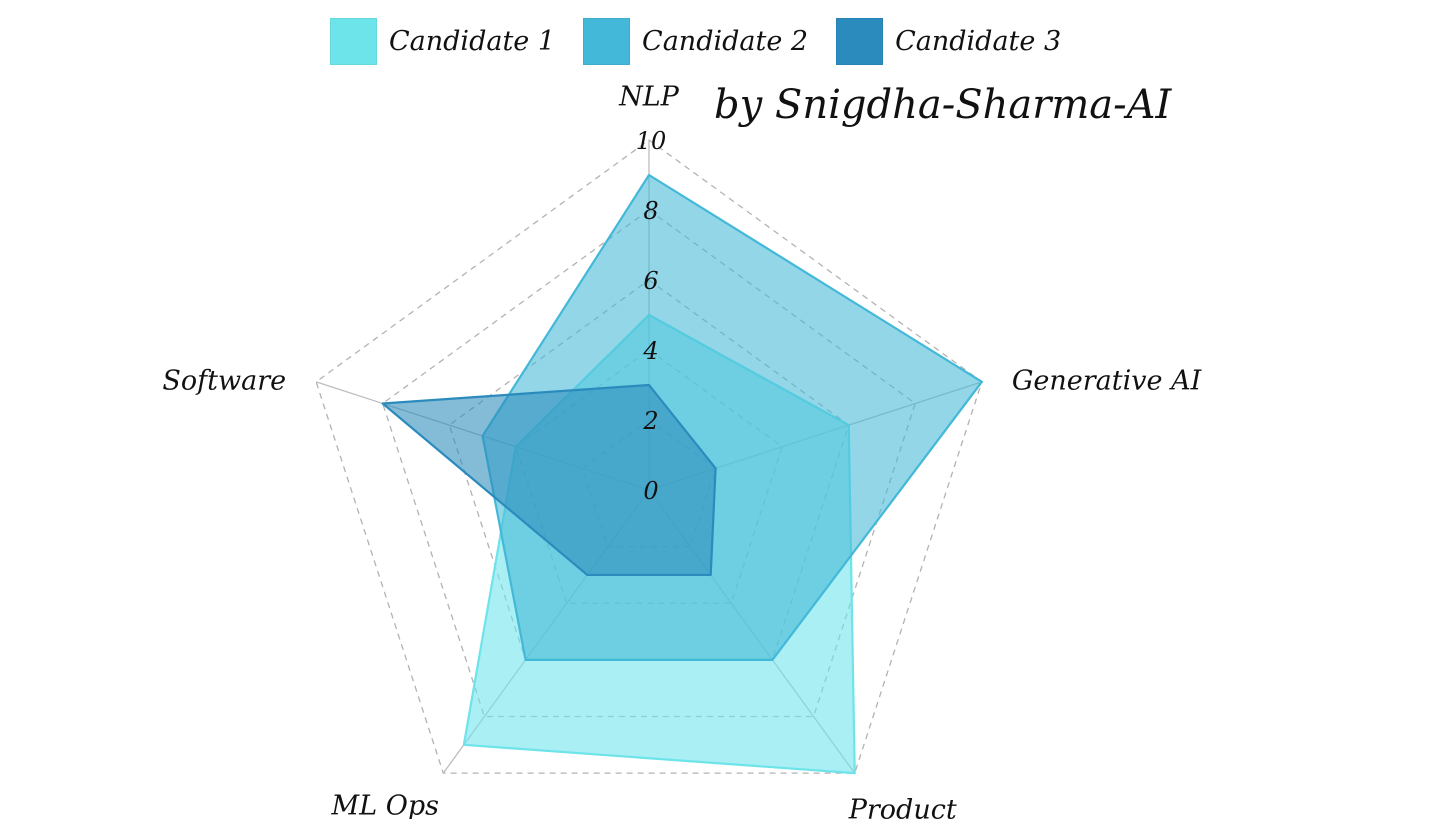 This screenshot has height=819, width=1456. I want to click on r-tick-label: 8, so click(650, 211).